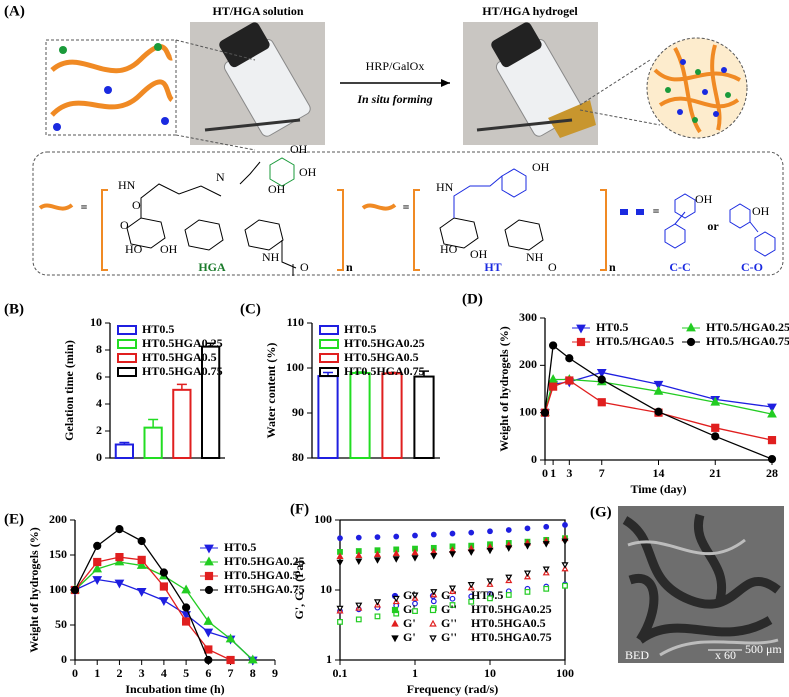 The image size is (789, 697). Describe the element at coordinates (253, 673) in the screenshot. I see `x-tick-label: 8` at that location.